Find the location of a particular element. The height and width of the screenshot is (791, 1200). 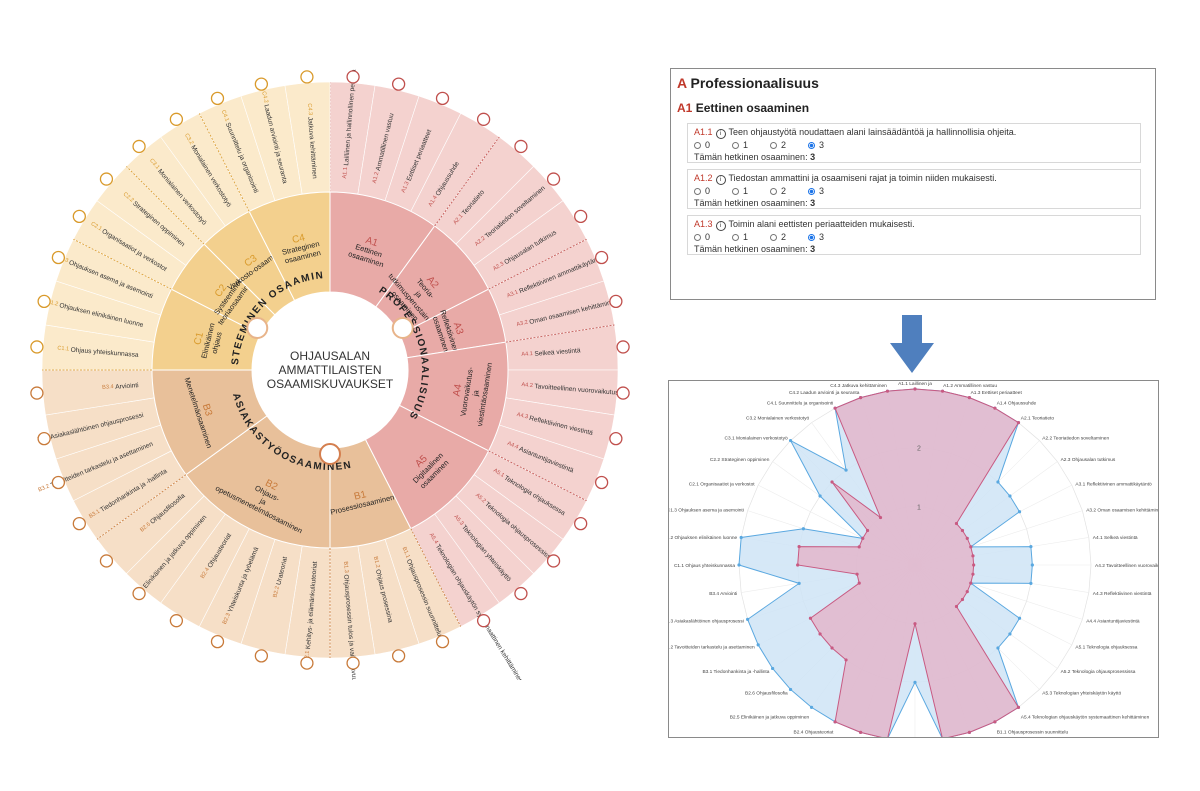

wheel-item-label: C4.3 Jatkuva kehittäminen is located at coordinates (311, 141).